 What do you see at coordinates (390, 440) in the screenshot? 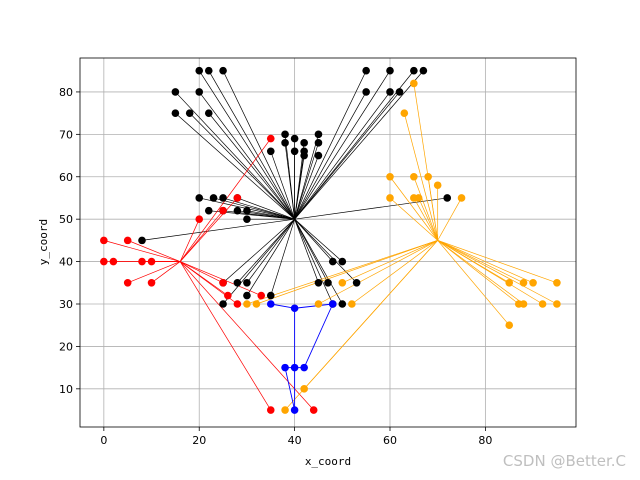
I see `x-tick-label: 60` at bounding box center [390, 440].